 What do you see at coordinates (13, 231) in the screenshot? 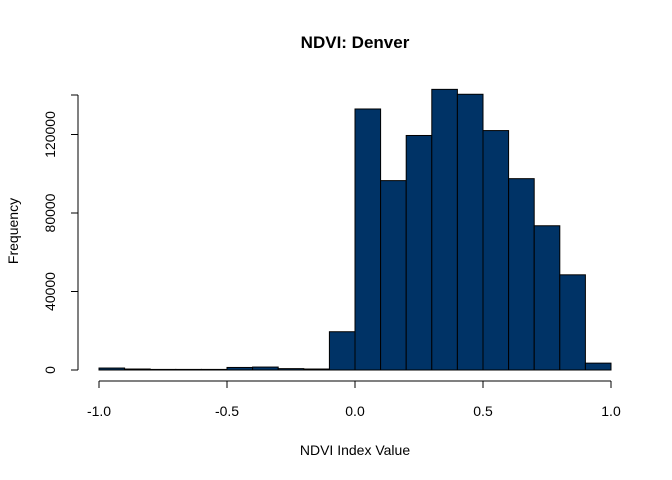
I see `y-axis-label: Frequency` at bounding box center [13, 231].